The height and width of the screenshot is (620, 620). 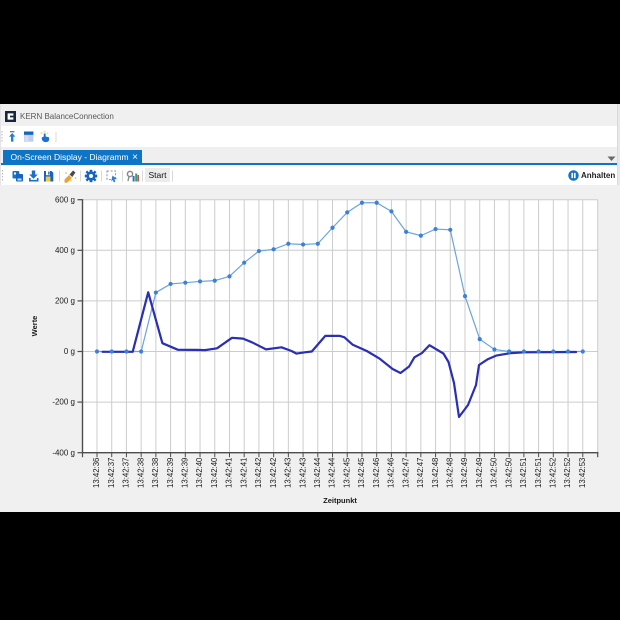 What do you see at coordinates (69, 351) in the screenshot?
I see `svg-text: 0 g` at bounding box center [69, 351].